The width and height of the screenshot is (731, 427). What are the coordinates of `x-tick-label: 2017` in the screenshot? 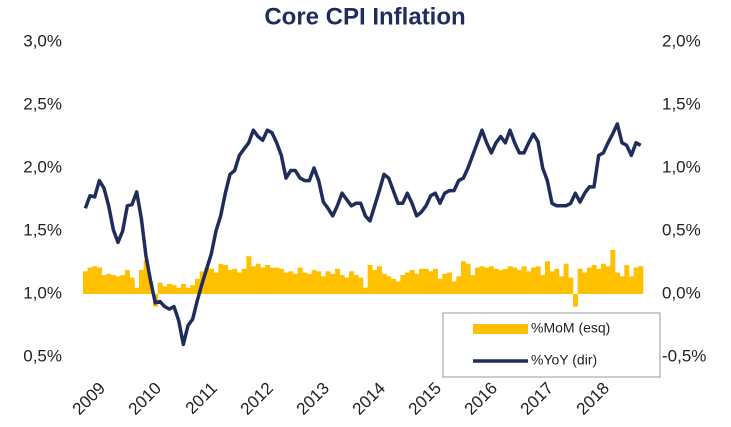 It's located at (537, 399).